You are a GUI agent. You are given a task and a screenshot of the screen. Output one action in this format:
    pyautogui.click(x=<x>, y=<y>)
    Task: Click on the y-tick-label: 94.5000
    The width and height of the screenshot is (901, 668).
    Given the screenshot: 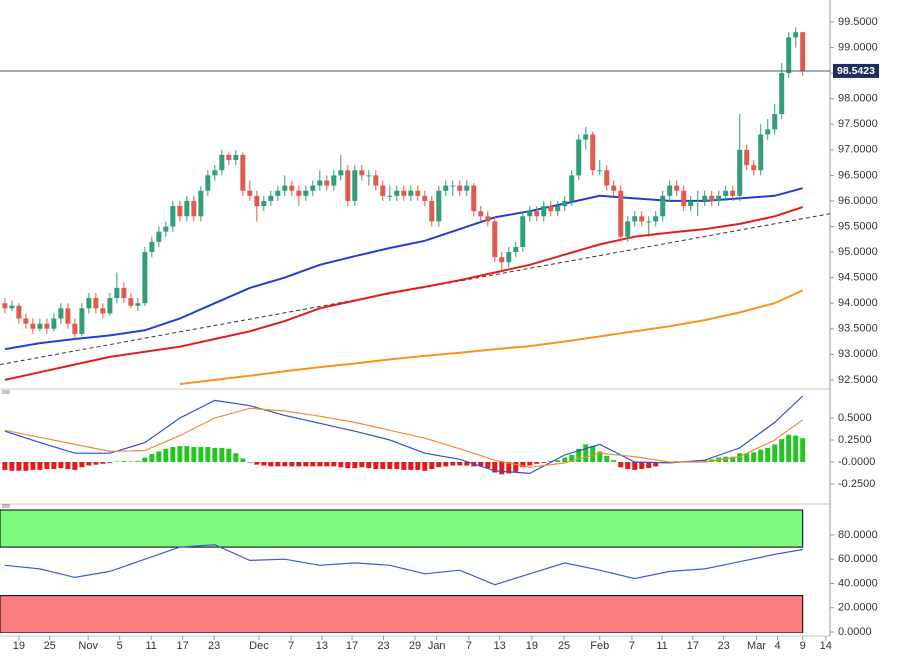 What is the action you would take?
    pyautogui.click(x=858, y=278)
    